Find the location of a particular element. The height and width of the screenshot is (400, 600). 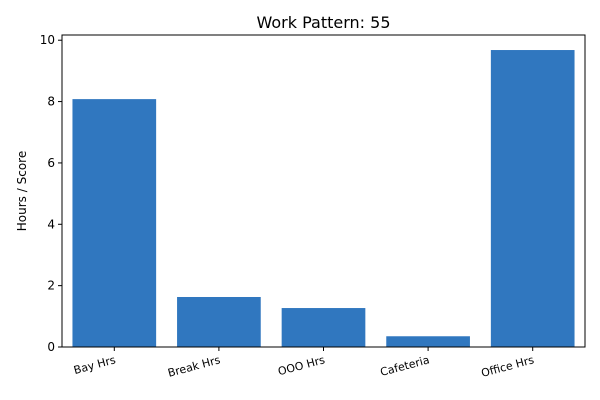

y-tick-label: 0 is located at coordinates (51, 347).